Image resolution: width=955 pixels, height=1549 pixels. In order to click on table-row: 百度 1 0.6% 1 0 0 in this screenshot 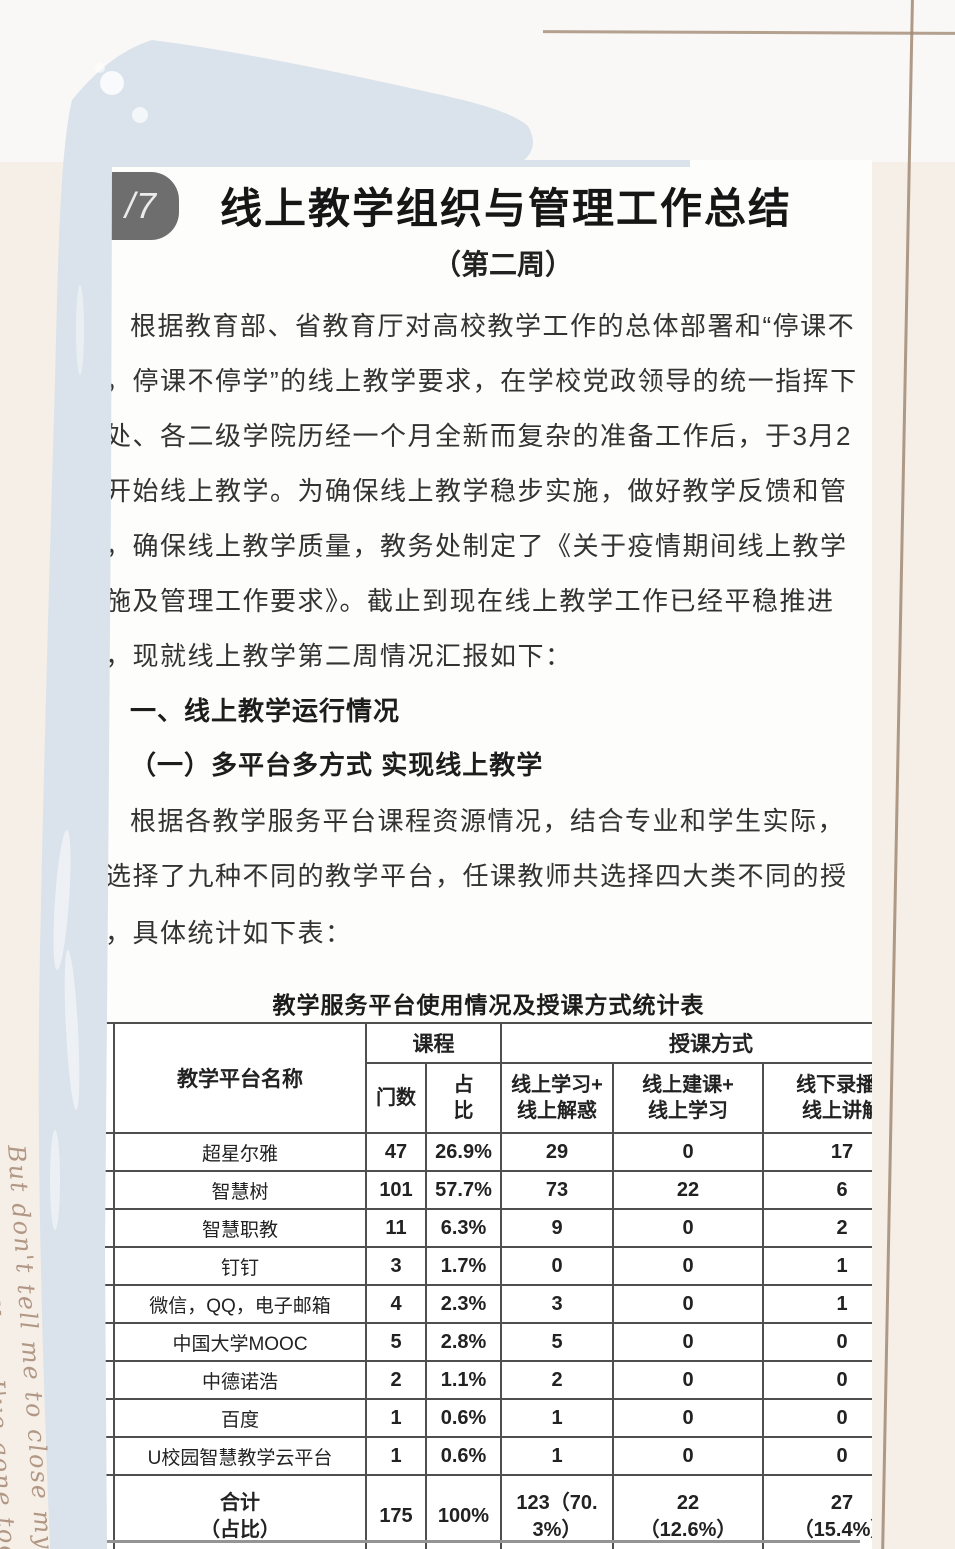, I will do `click(488, 1418)`.